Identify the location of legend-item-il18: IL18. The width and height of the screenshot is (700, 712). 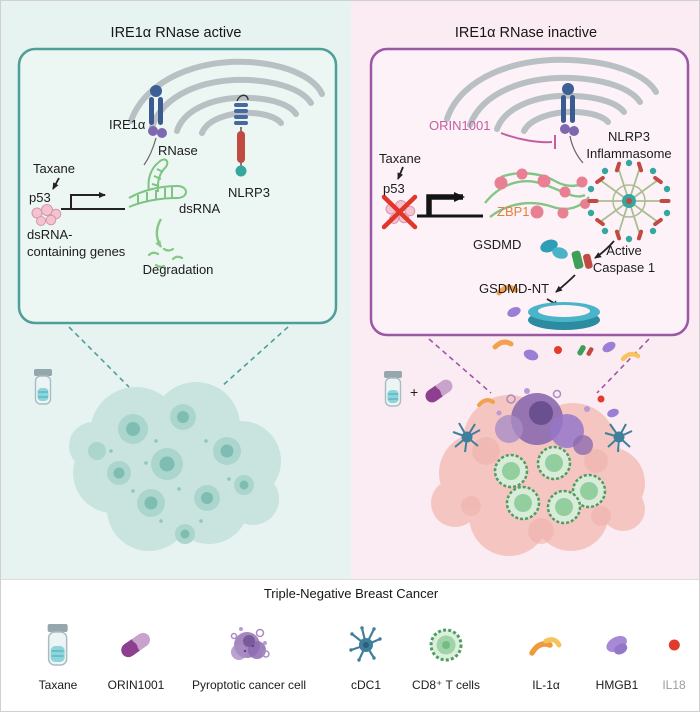
(674, 654).